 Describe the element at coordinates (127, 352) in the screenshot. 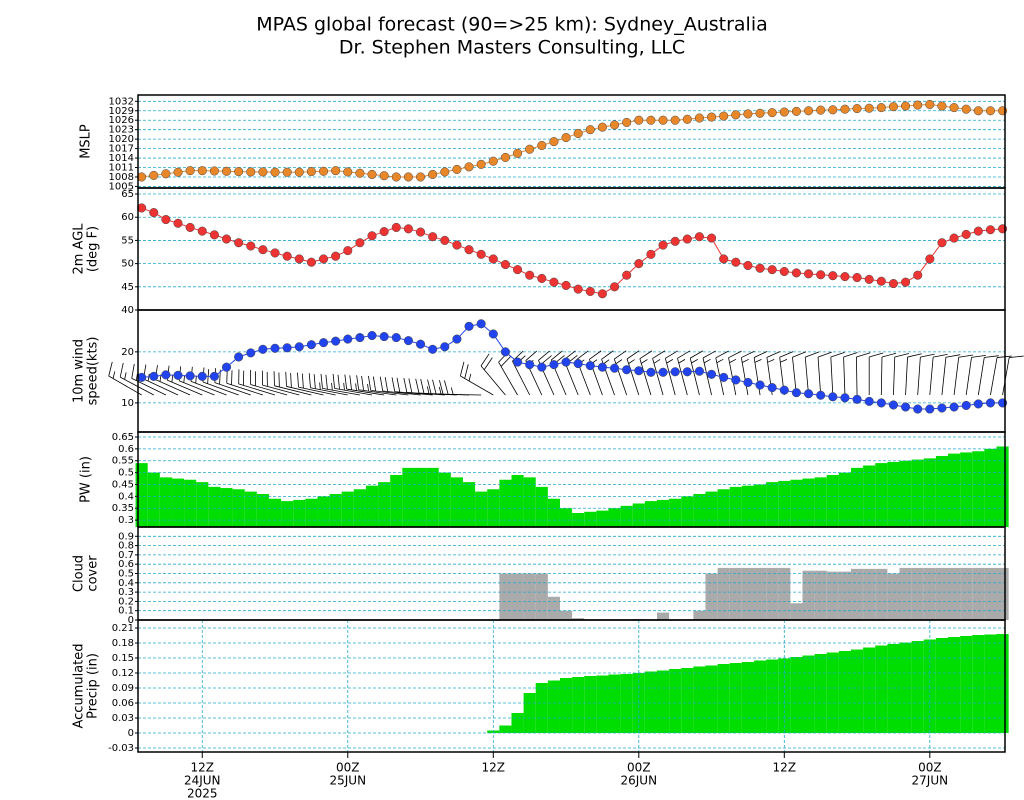

I see `y-tick-label: 20` at that location.